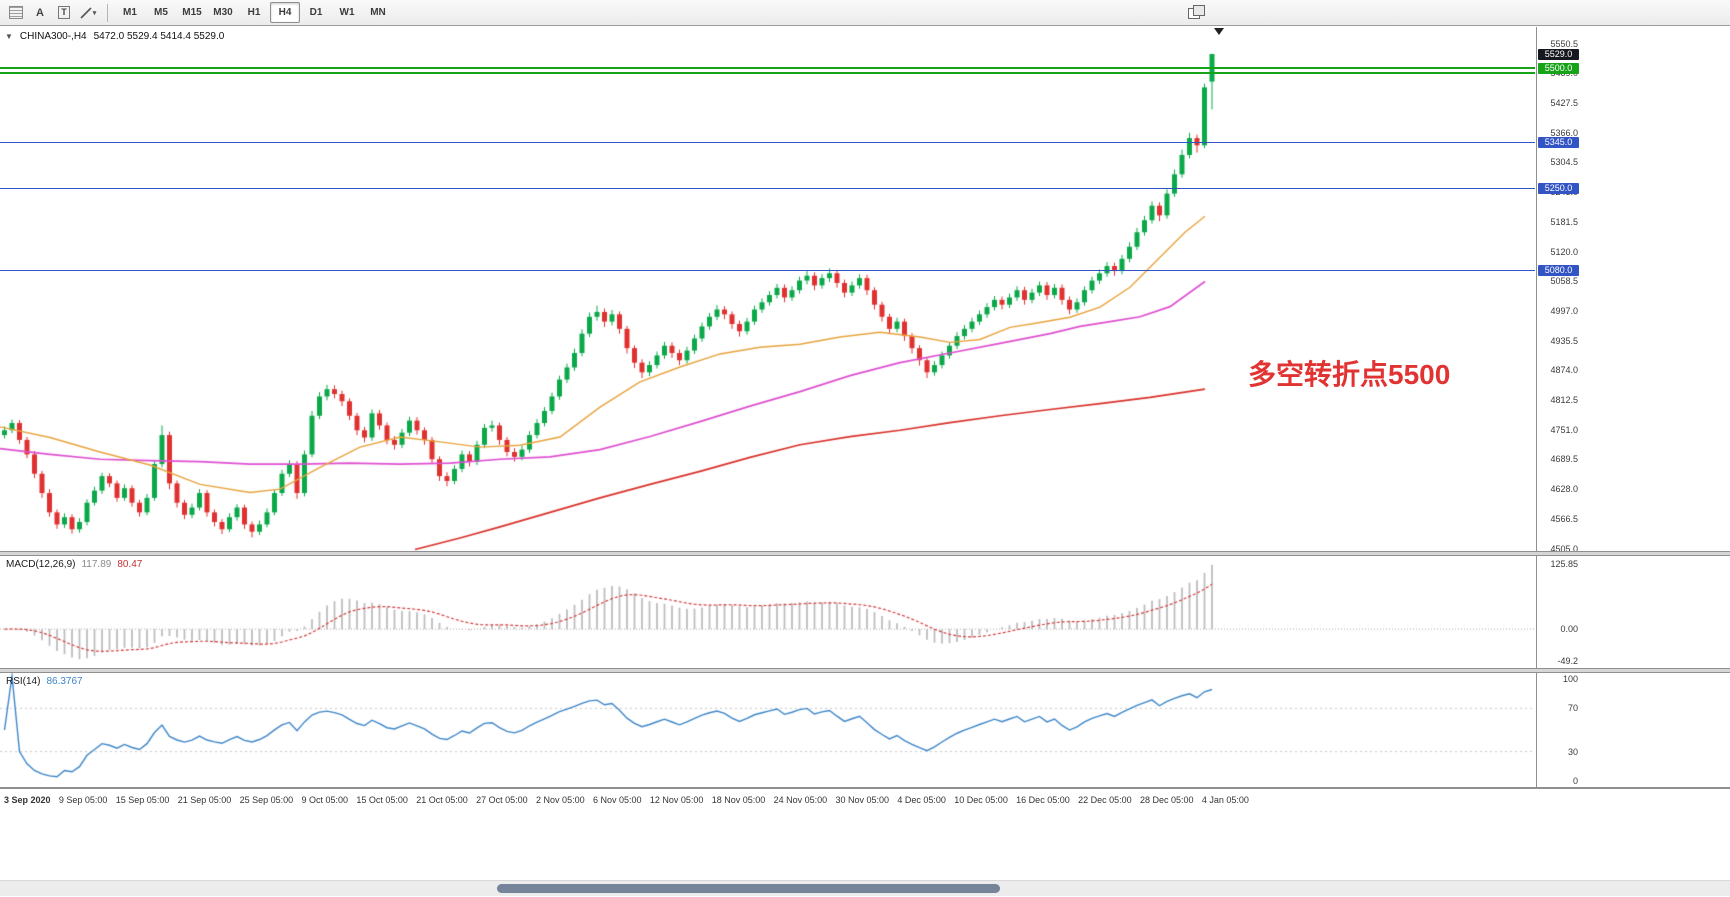 The width and height of the screenshot is (1730, 897). Describe the element at coordinates (738, 800) in the screenshot. I see `time-axis-label: 18 Nov 05:00` at that location.